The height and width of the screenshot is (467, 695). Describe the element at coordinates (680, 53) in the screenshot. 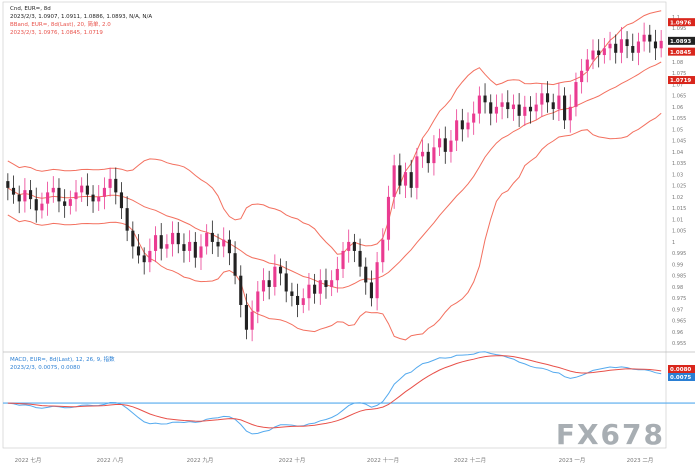

I see `price-tag-mid: 1.0845` at that location.